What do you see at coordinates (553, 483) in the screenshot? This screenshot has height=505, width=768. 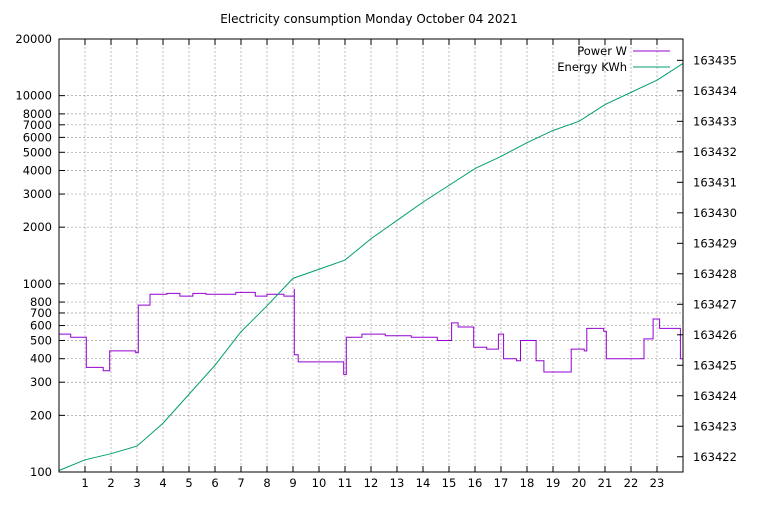 I see `x-tick-label: 19` at bounding box center [553, 483].